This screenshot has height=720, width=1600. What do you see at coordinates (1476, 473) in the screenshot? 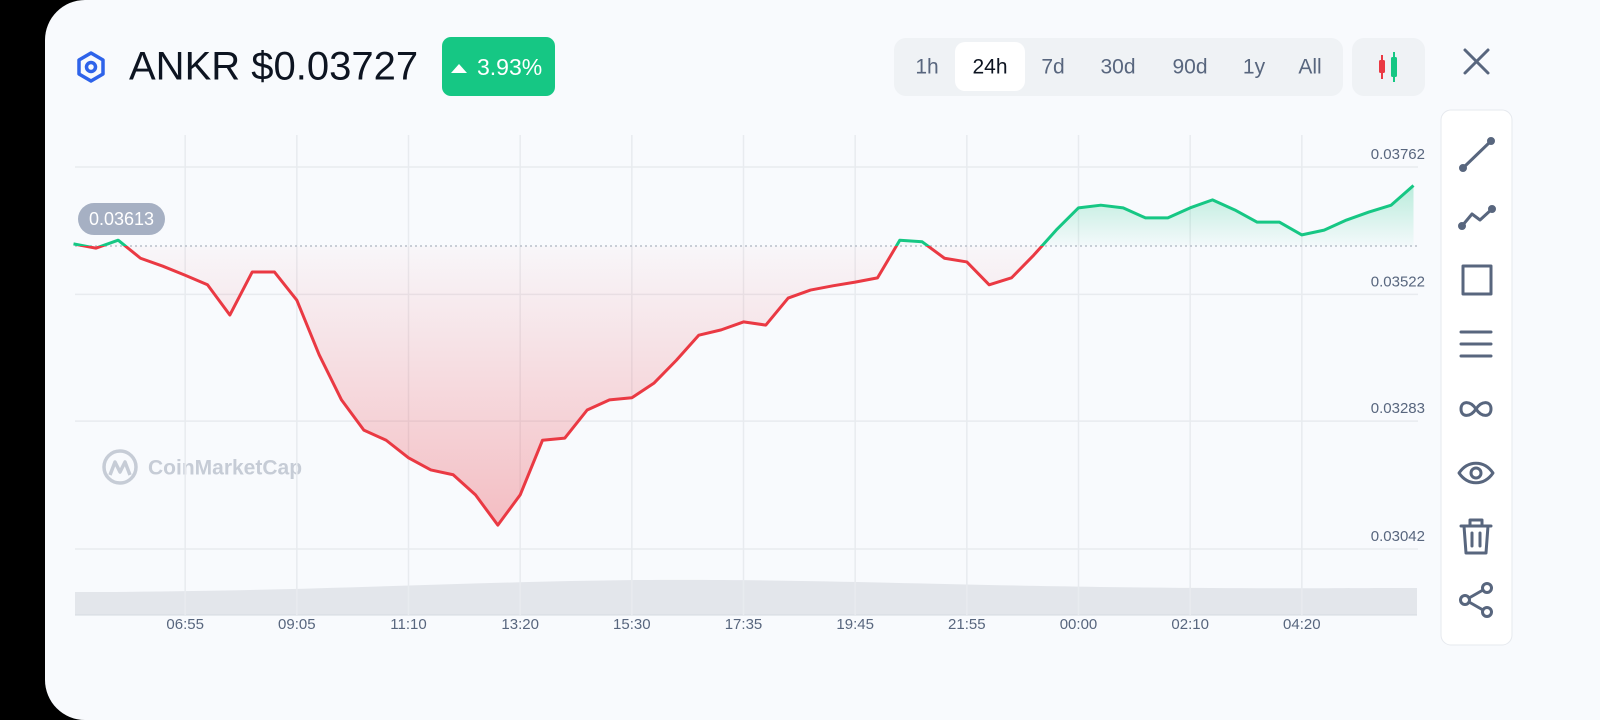
I see `tool-eye` at bounding box center [1476, 473].